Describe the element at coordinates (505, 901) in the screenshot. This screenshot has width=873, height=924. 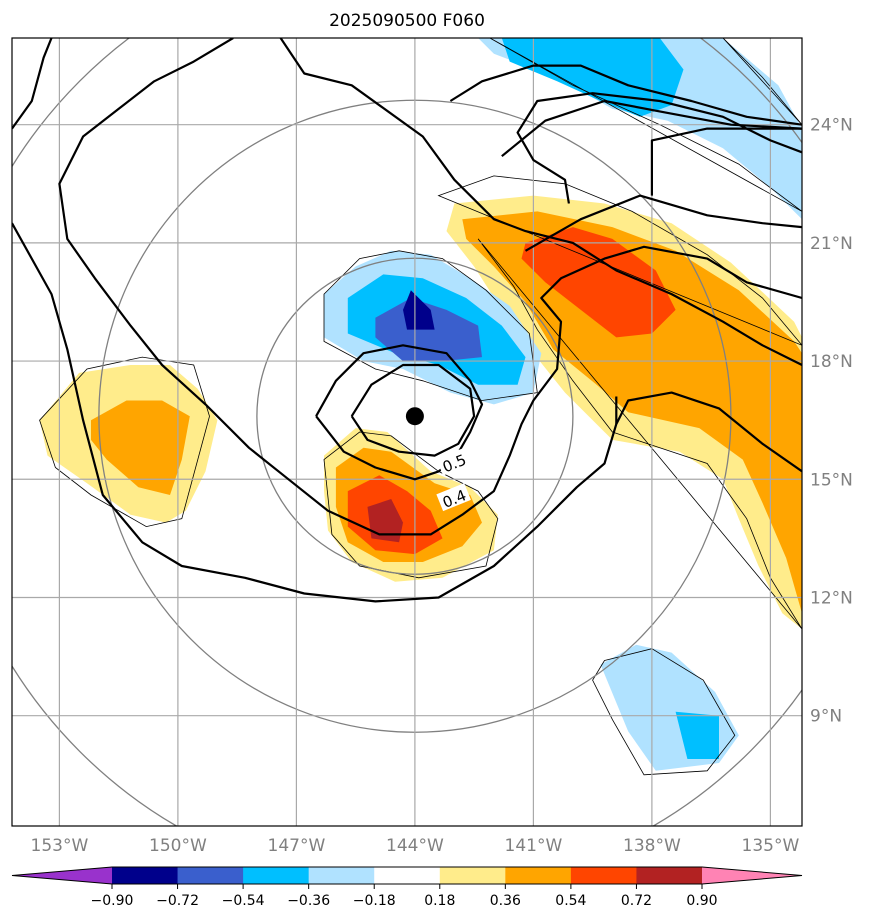
I see `colorbar-tick-label: 0.36` at that location.